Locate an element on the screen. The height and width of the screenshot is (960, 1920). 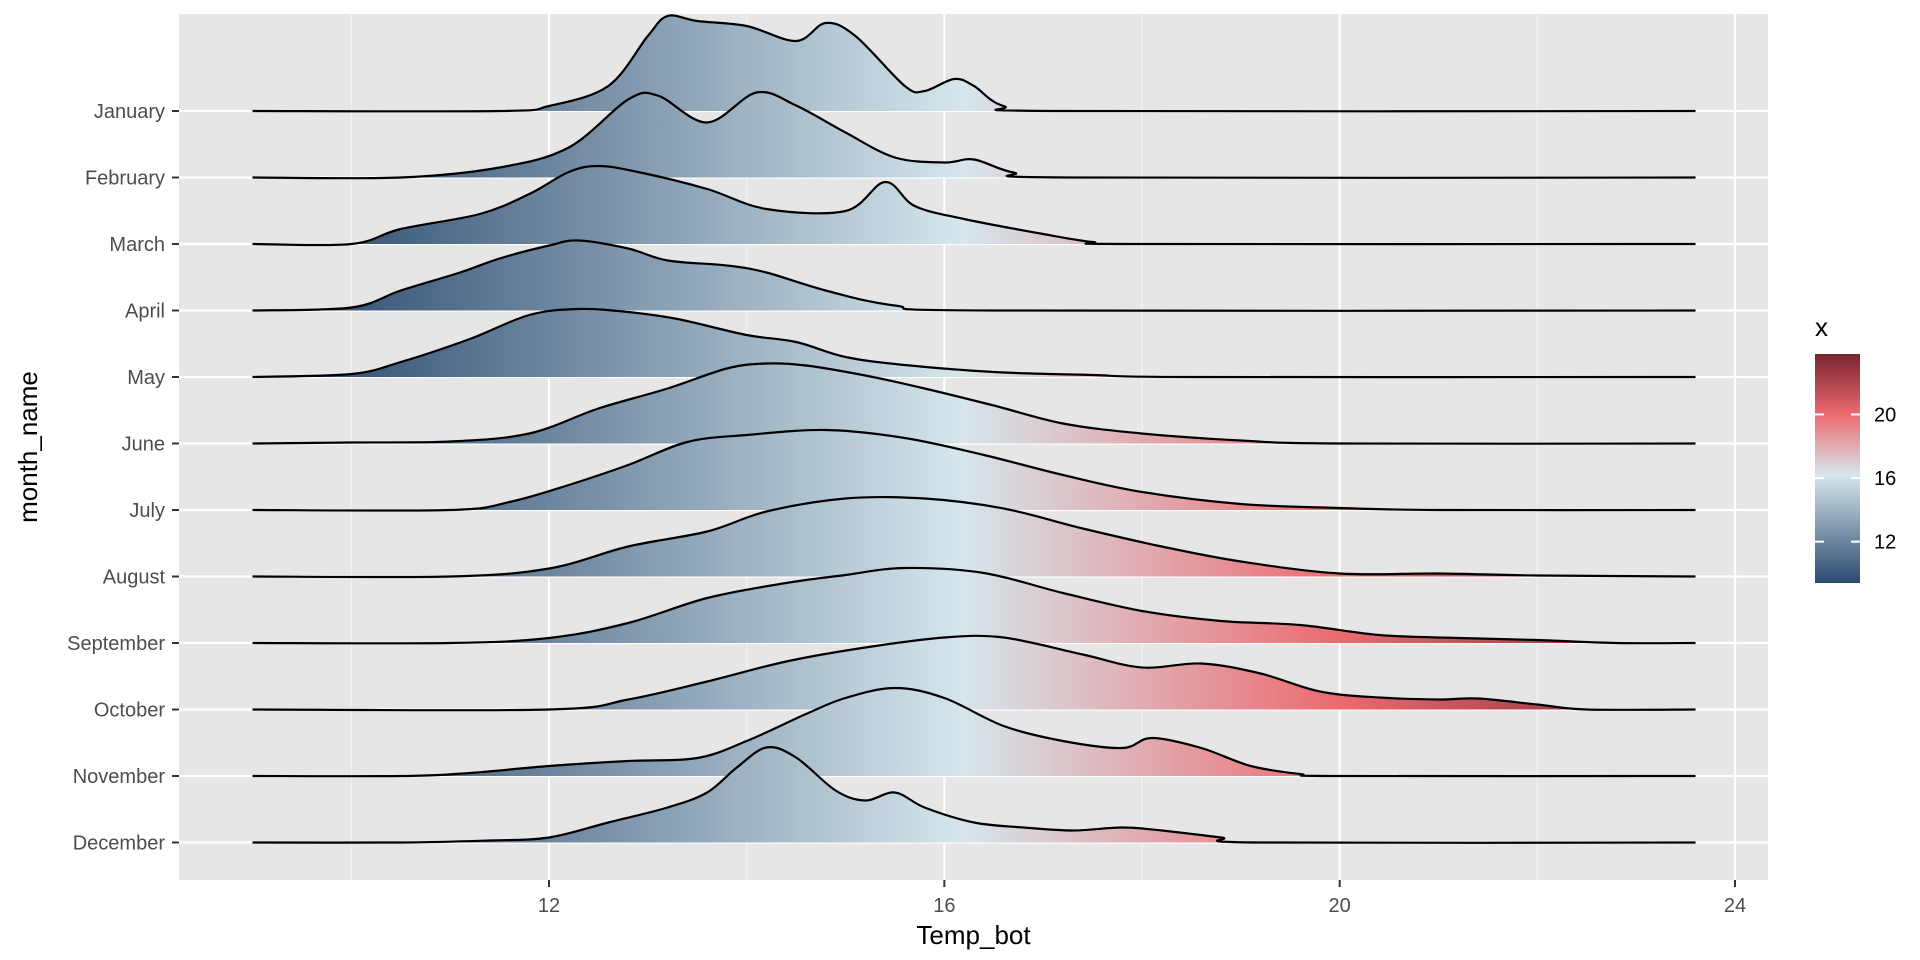
ridge-january is located at coordinates (974, 63).